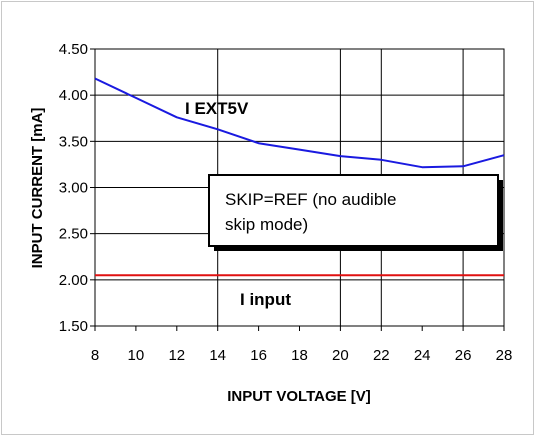 Image resolution: width=537 pixels, height=438 pixels. Describe the element at coordinates (504, 355) in the screenshot. I see `x-tick-label: 28` at that location.